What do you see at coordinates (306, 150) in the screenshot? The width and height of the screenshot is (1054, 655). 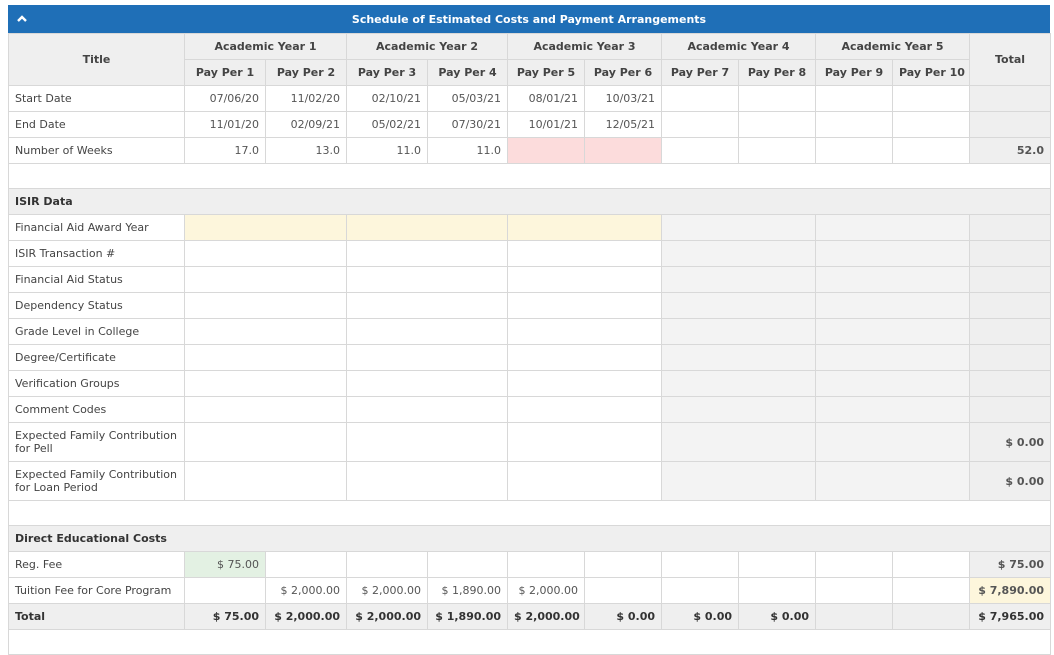 I see `weeks-cell: 13.0` at bounding box center [306, 150].